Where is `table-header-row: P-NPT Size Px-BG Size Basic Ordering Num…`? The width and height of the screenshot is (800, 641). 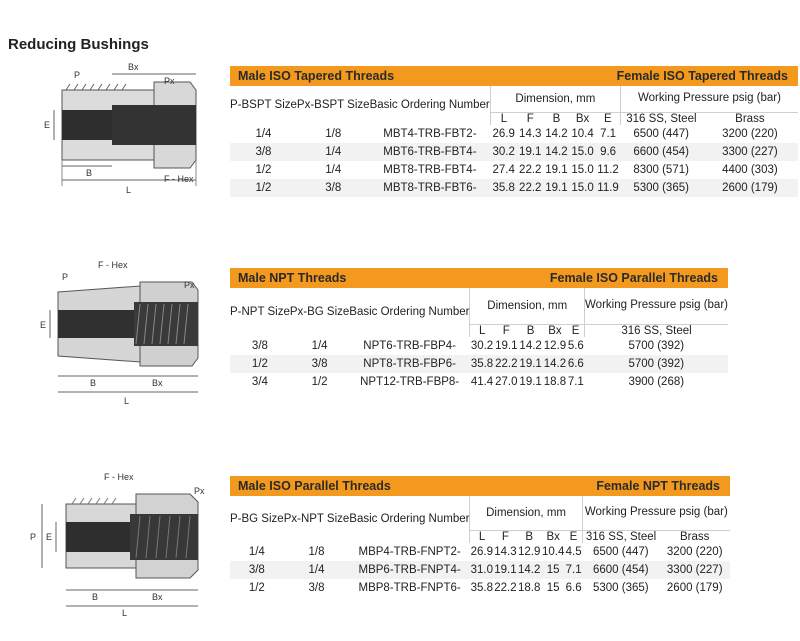
table-header-row: P-NPT Size Px-BG Size Basic Ordering Num… is located at coordinates (479, 306).